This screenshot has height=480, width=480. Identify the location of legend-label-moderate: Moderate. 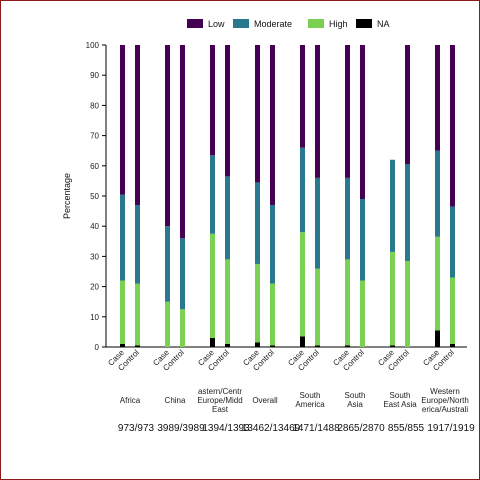
(273, 24).